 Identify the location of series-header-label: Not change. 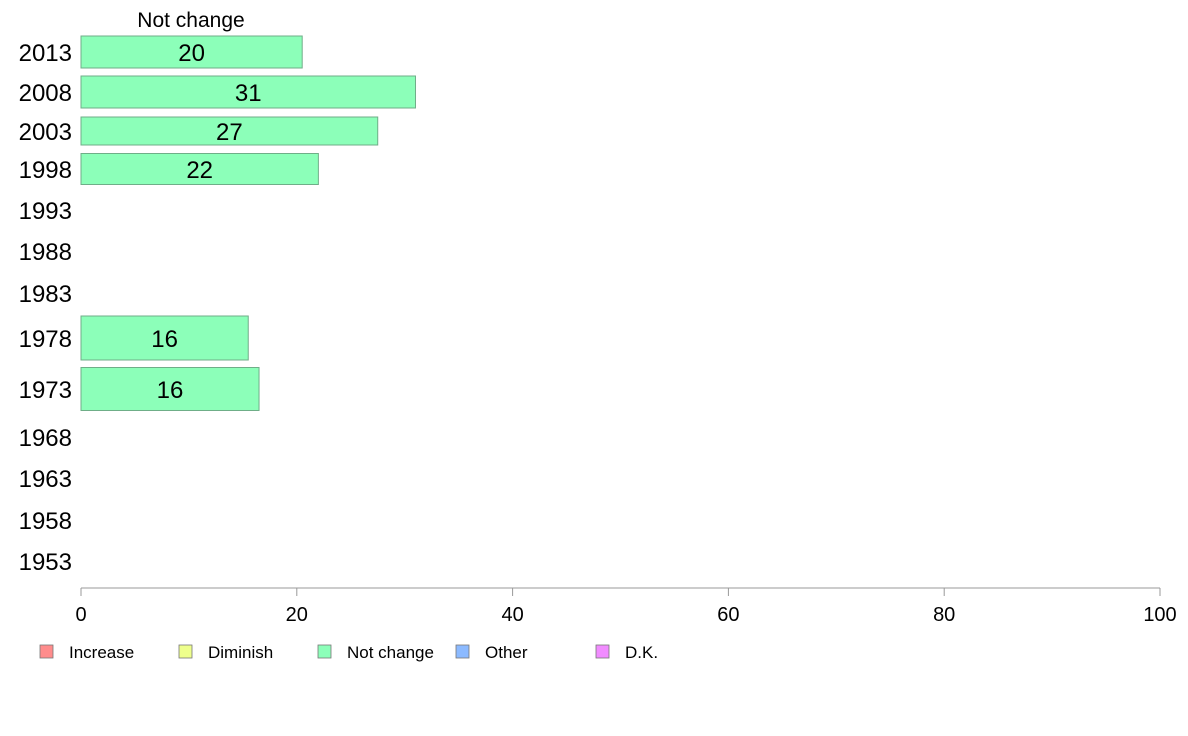
(190, 20).